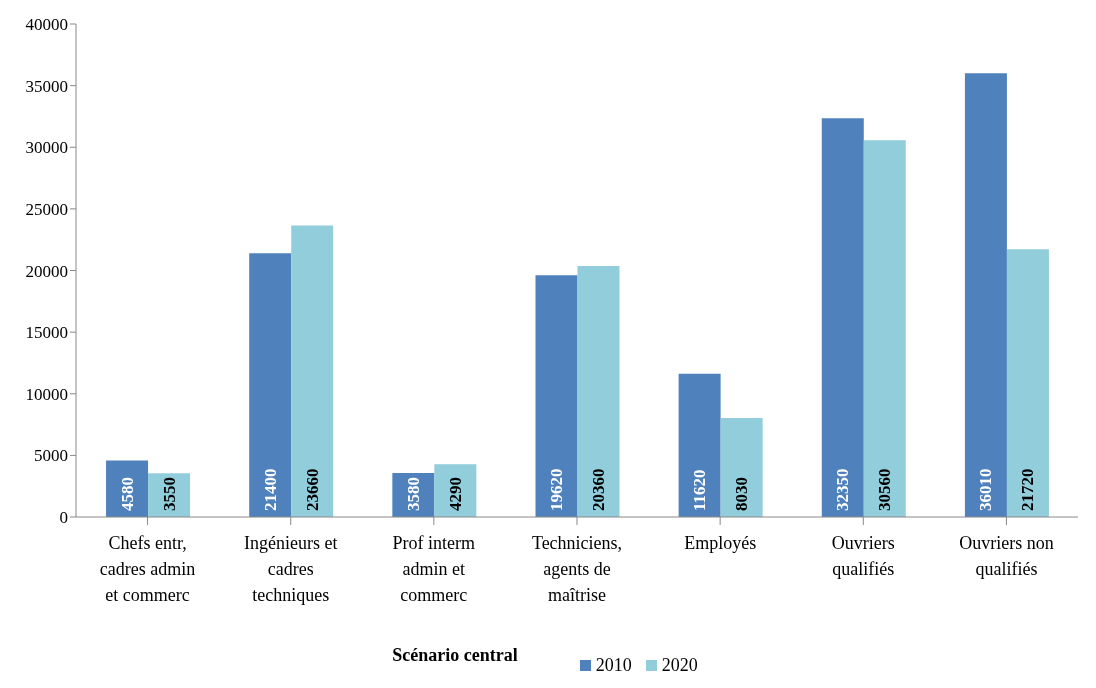 This screenshot has width=1096, height=688. I want to click on data-label: 32350, so click(843, 489).